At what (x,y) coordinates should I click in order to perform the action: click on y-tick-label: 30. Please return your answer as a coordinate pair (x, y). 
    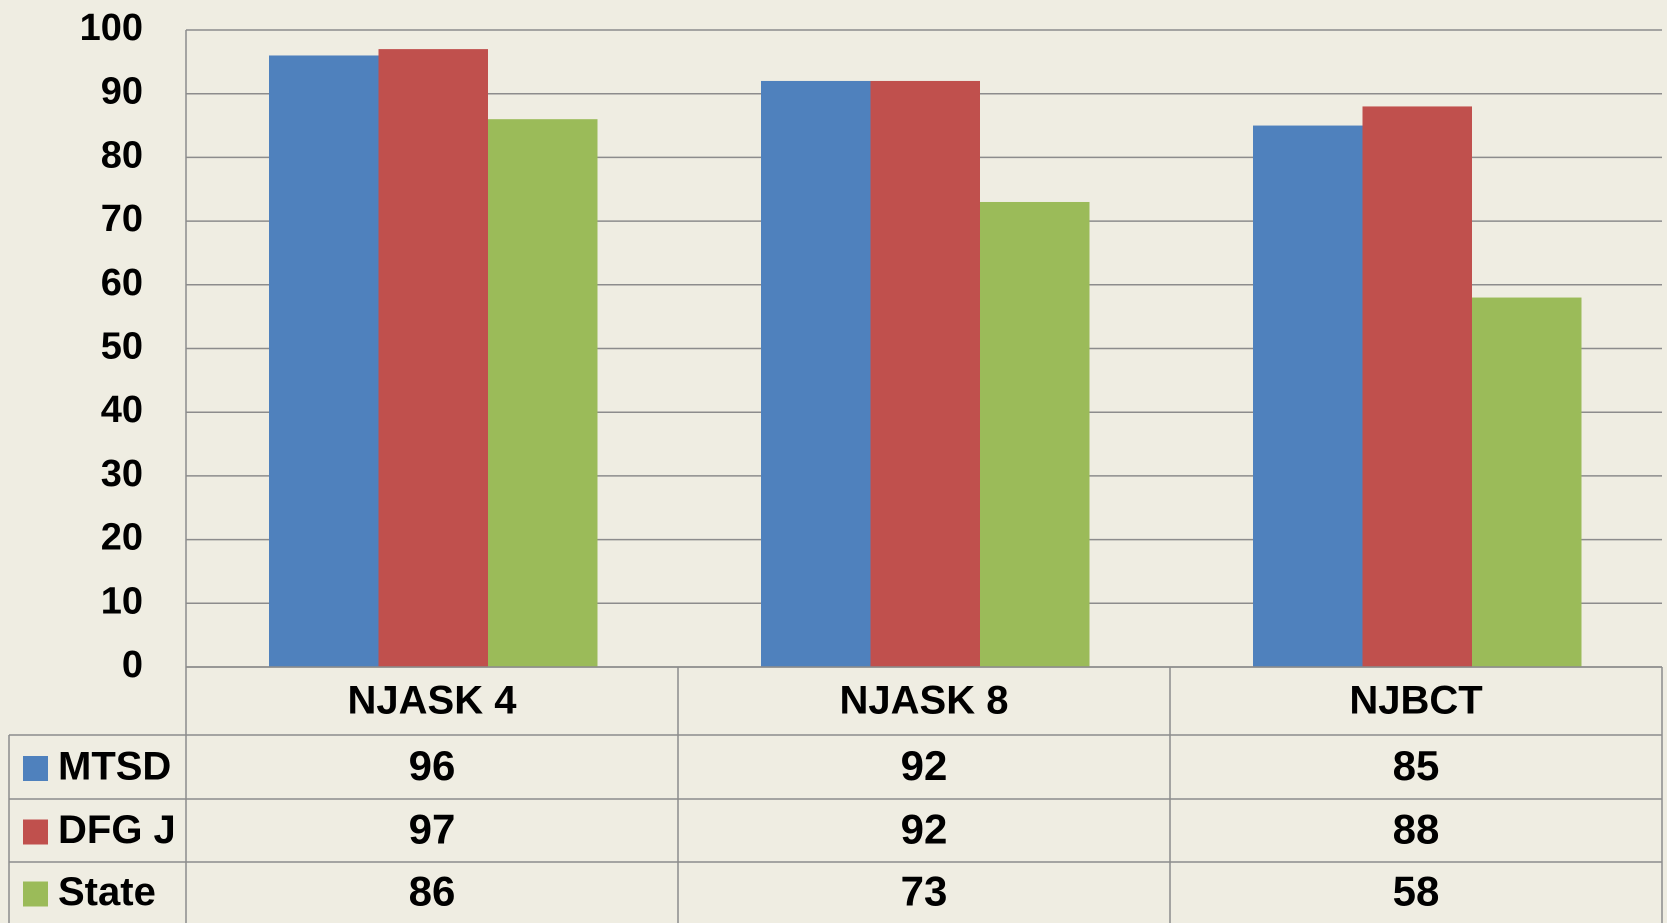
    Looking at the image, I should click on (122, 474).